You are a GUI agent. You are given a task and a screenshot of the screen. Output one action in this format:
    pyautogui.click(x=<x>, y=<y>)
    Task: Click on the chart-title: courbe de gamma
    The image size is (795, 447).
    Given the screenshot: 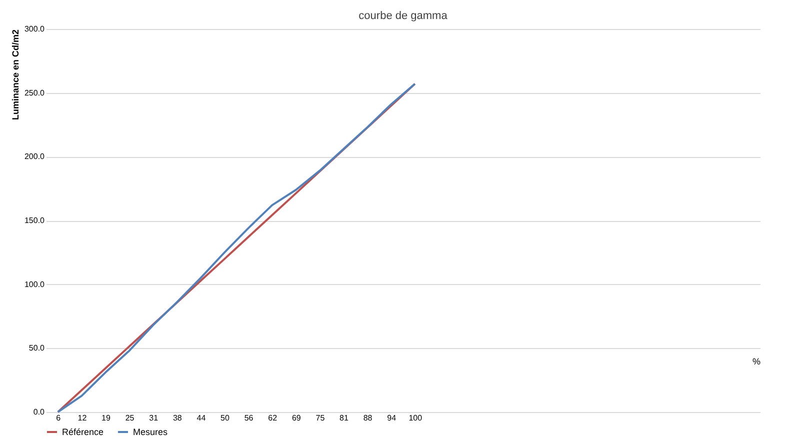 What is the action you would take?
    pyautogui.click(x=403, y=16)
    